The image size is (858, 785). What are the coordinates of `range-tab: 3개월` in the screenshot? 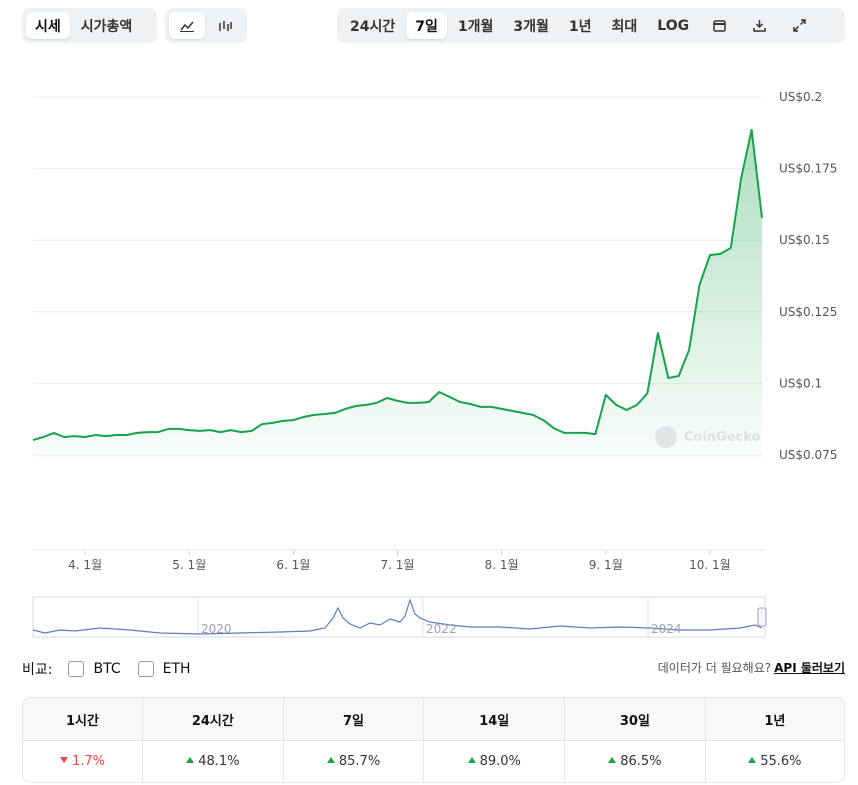 It's located at (531, 26).